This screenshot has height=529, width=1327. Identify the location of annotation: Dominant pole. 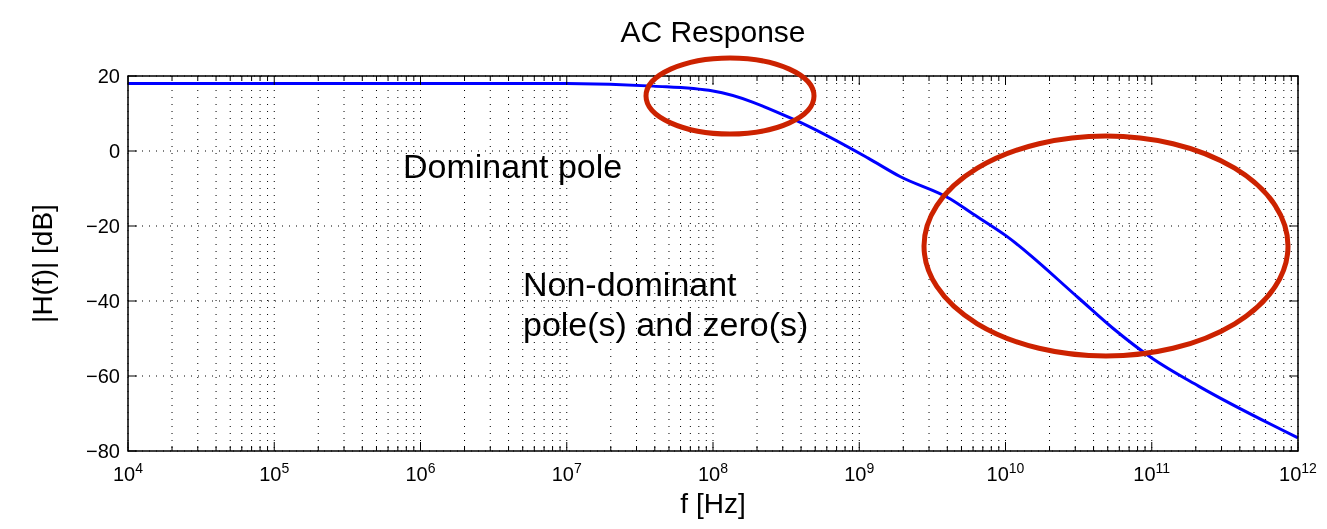
(513, 166).